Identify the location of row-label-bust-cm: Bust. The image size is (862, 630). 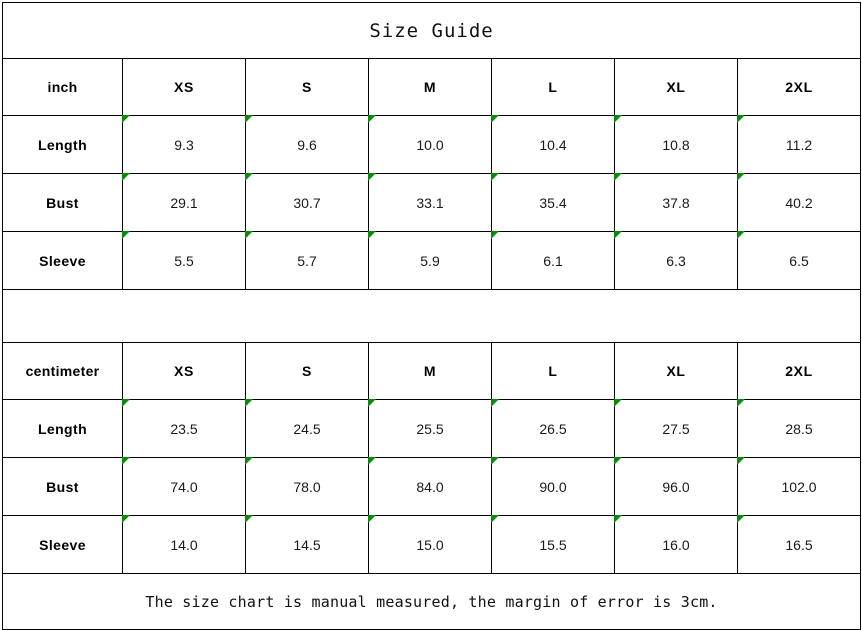
(62, 486).